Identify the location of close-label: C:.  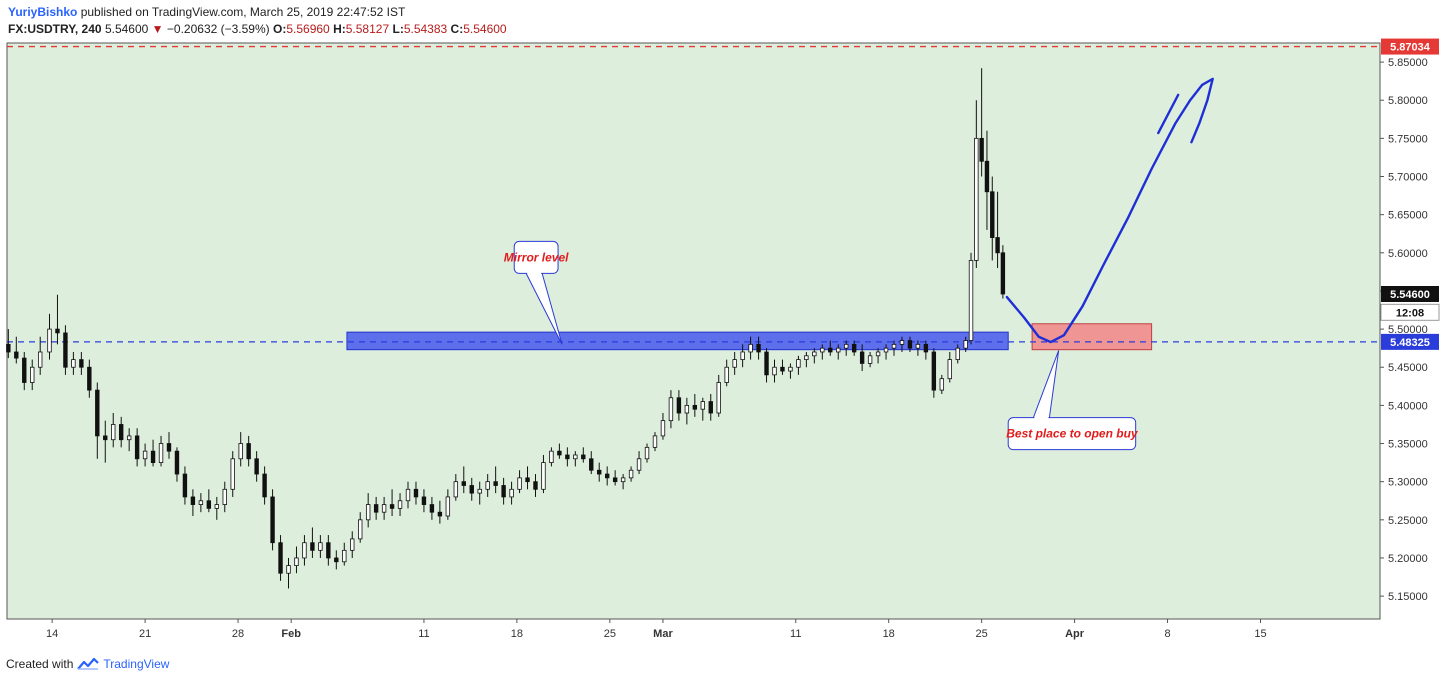
(457, 29).